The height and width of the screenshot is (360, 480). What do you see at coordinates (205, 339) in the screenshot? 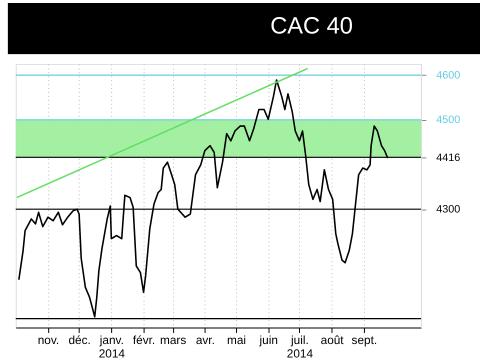
I see `x-tick-label: avr.` at bounding box center [205, 339].